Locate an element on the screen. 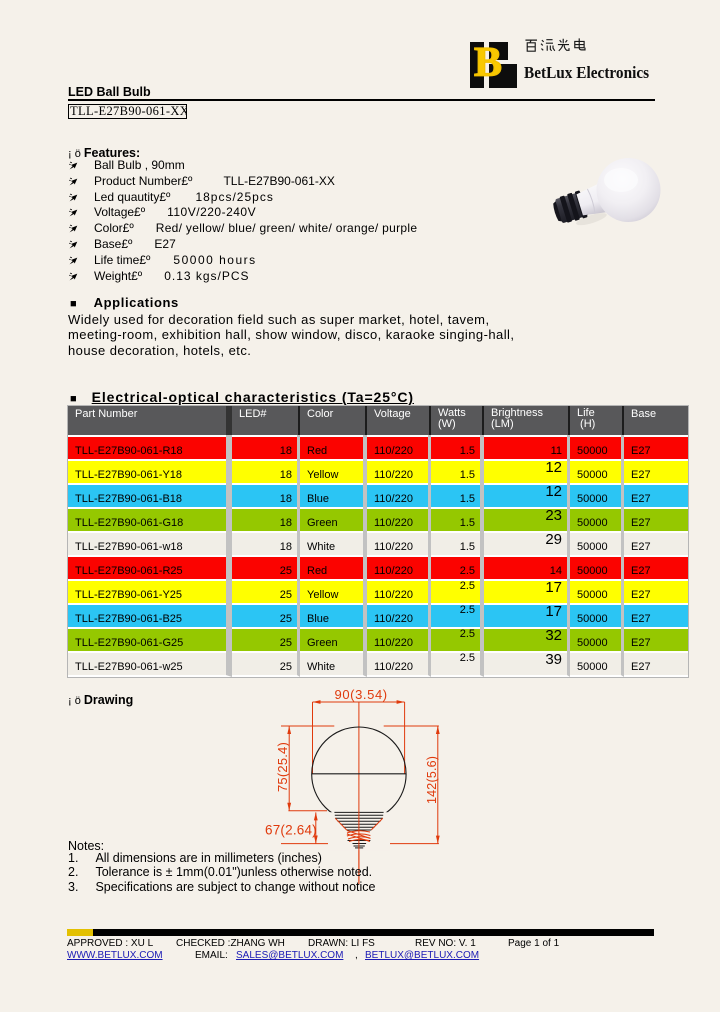 The image size is (720, 1012). svg-text: 90(3.54) is located at coordinates (361, 694).